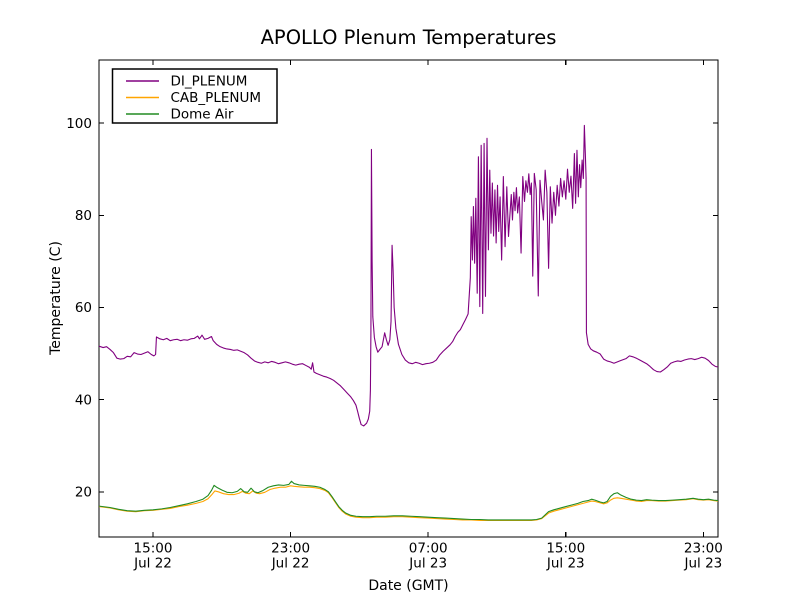 The image size is (800, 600). Describe the element at coordinates (83, 216) in the screenshot. I see `y-tick-label: 80` at that location.